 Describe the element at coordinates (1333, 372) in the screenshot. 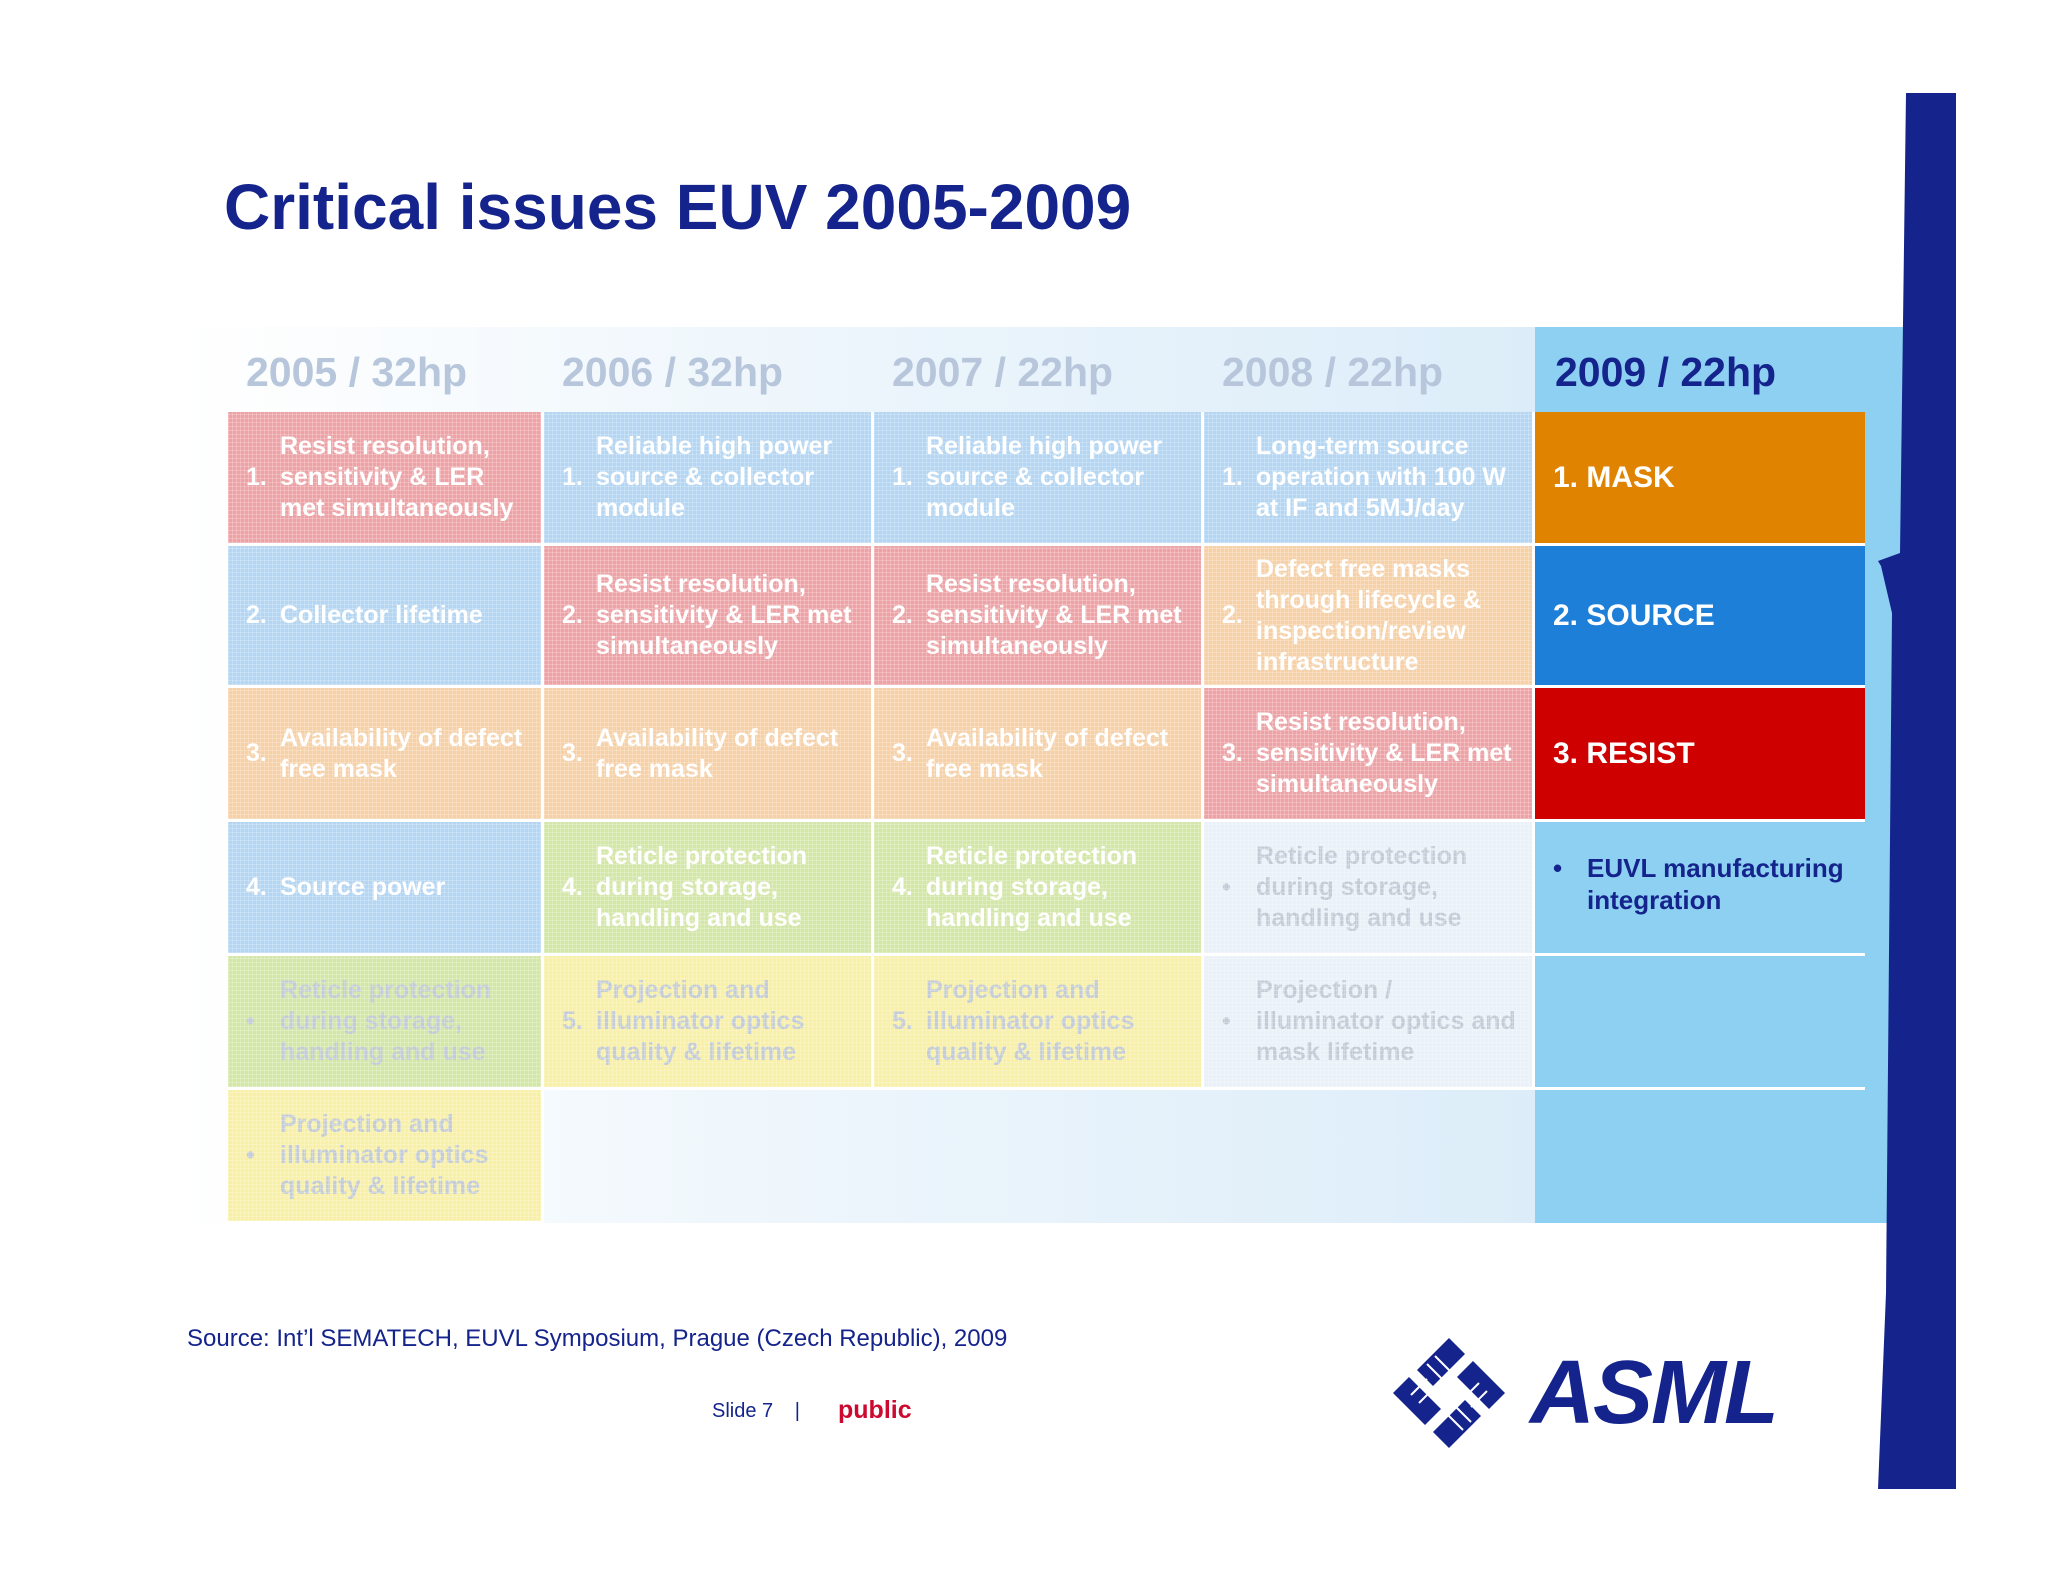

I see `year-header-2008: 2008 / 22hp` at that location.